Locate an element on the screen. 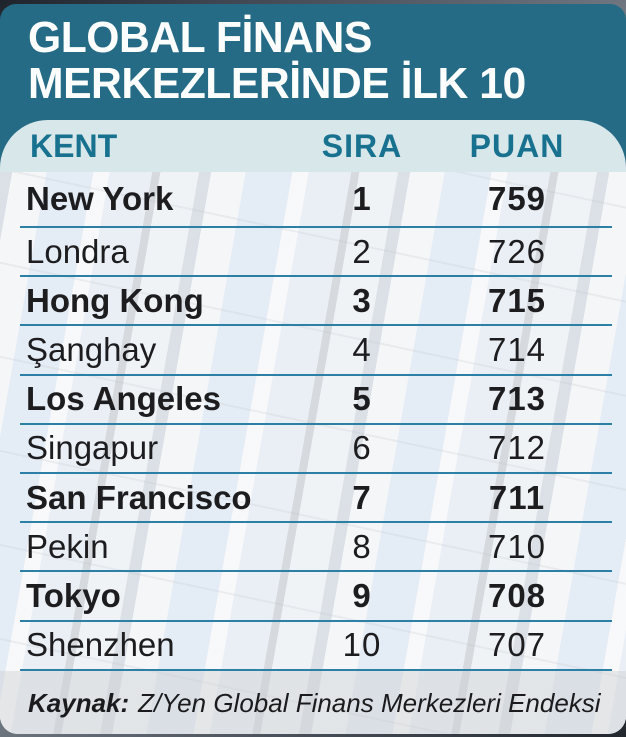  table-row: Shenzhen 10 707 is located at coordinates (316, 646).